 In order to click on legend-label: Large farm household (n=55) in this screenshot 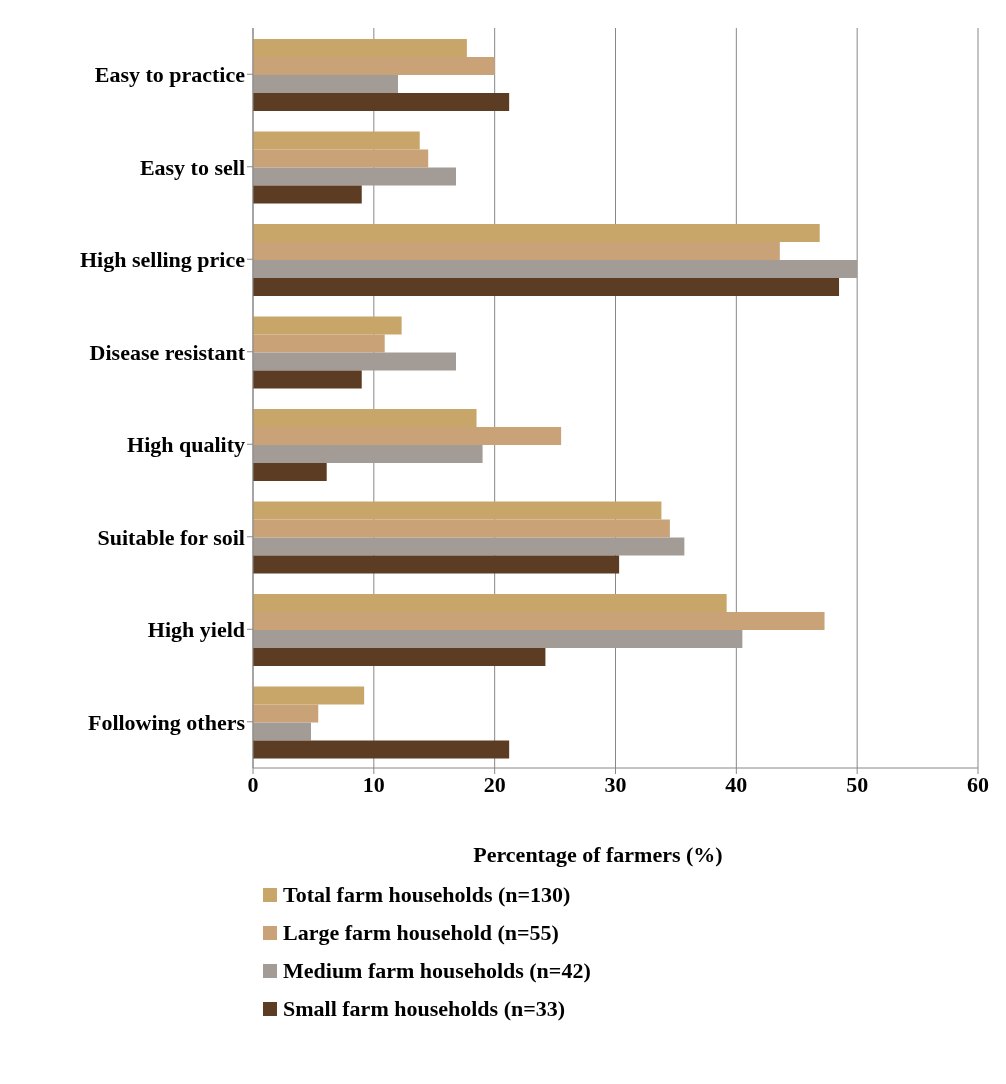, I will do `click(421, 933)`.